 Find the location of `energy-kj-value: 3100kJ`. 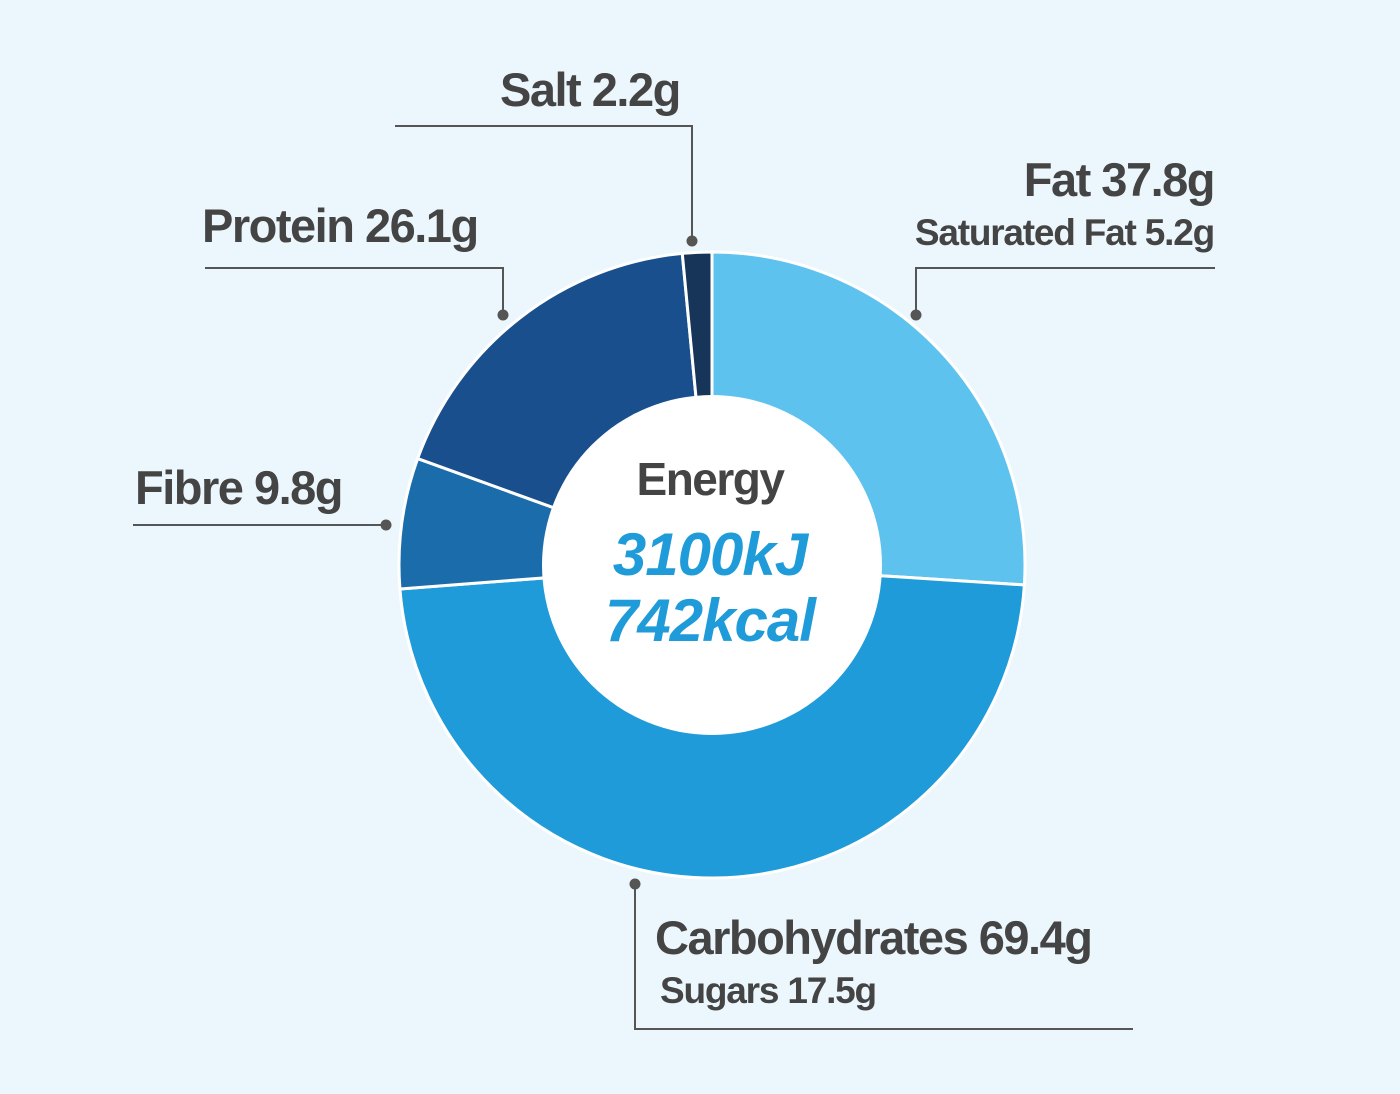

energy-kj-value: 3100kJ is located at coordinates (710, 554).